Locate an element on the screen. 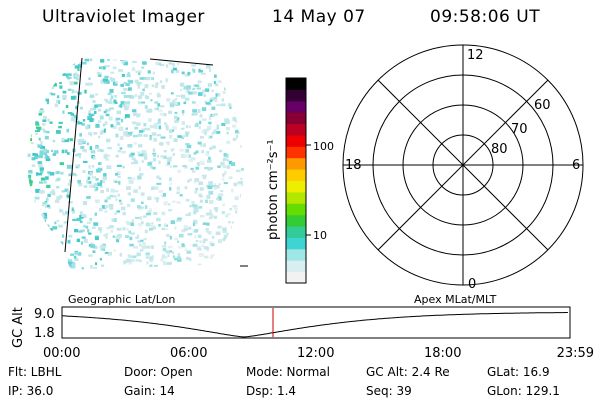 The image size is (600, 400). footer-gc-alt: GC Alt: 2.4 Re is located at coordinates (408, 372).